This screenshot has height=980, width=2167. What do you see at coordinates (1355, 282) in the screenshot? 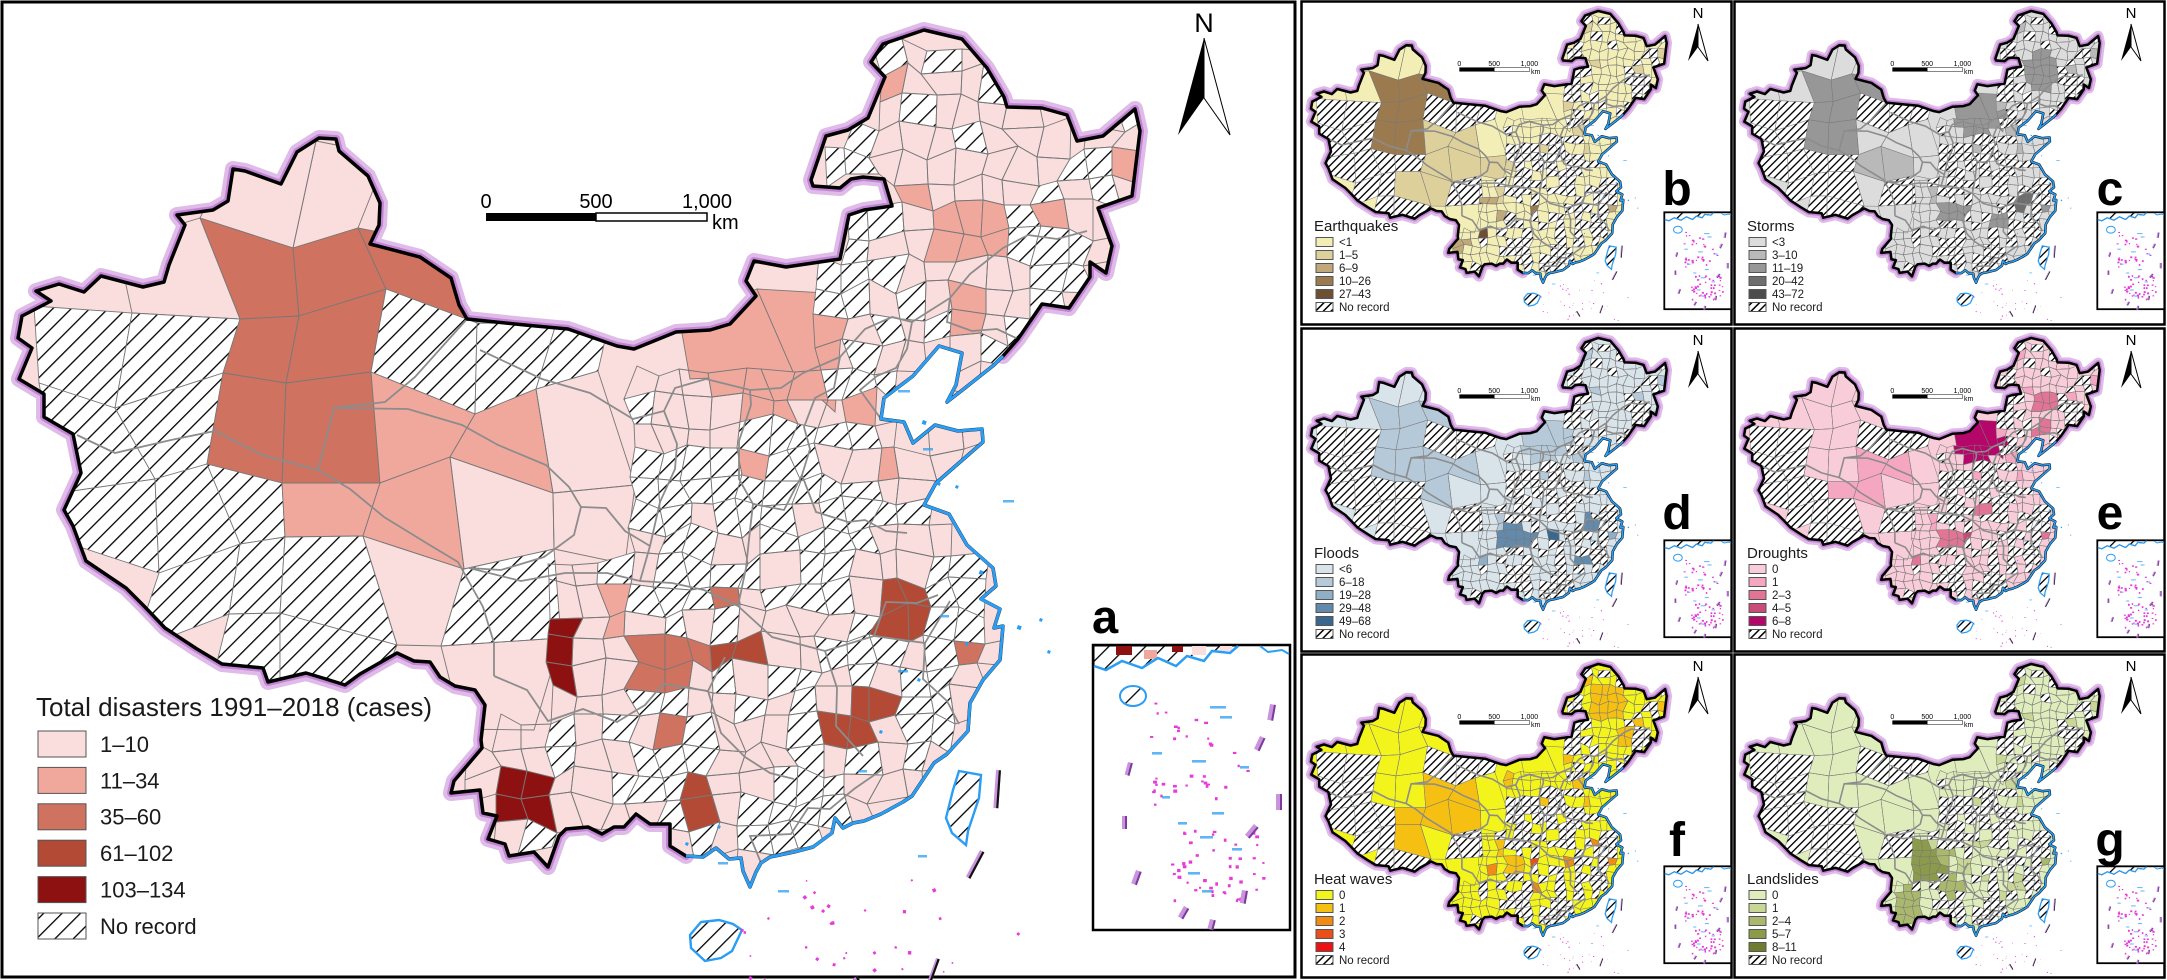
I see `svg-text: 10–26` at bounding box center [1355, 282].